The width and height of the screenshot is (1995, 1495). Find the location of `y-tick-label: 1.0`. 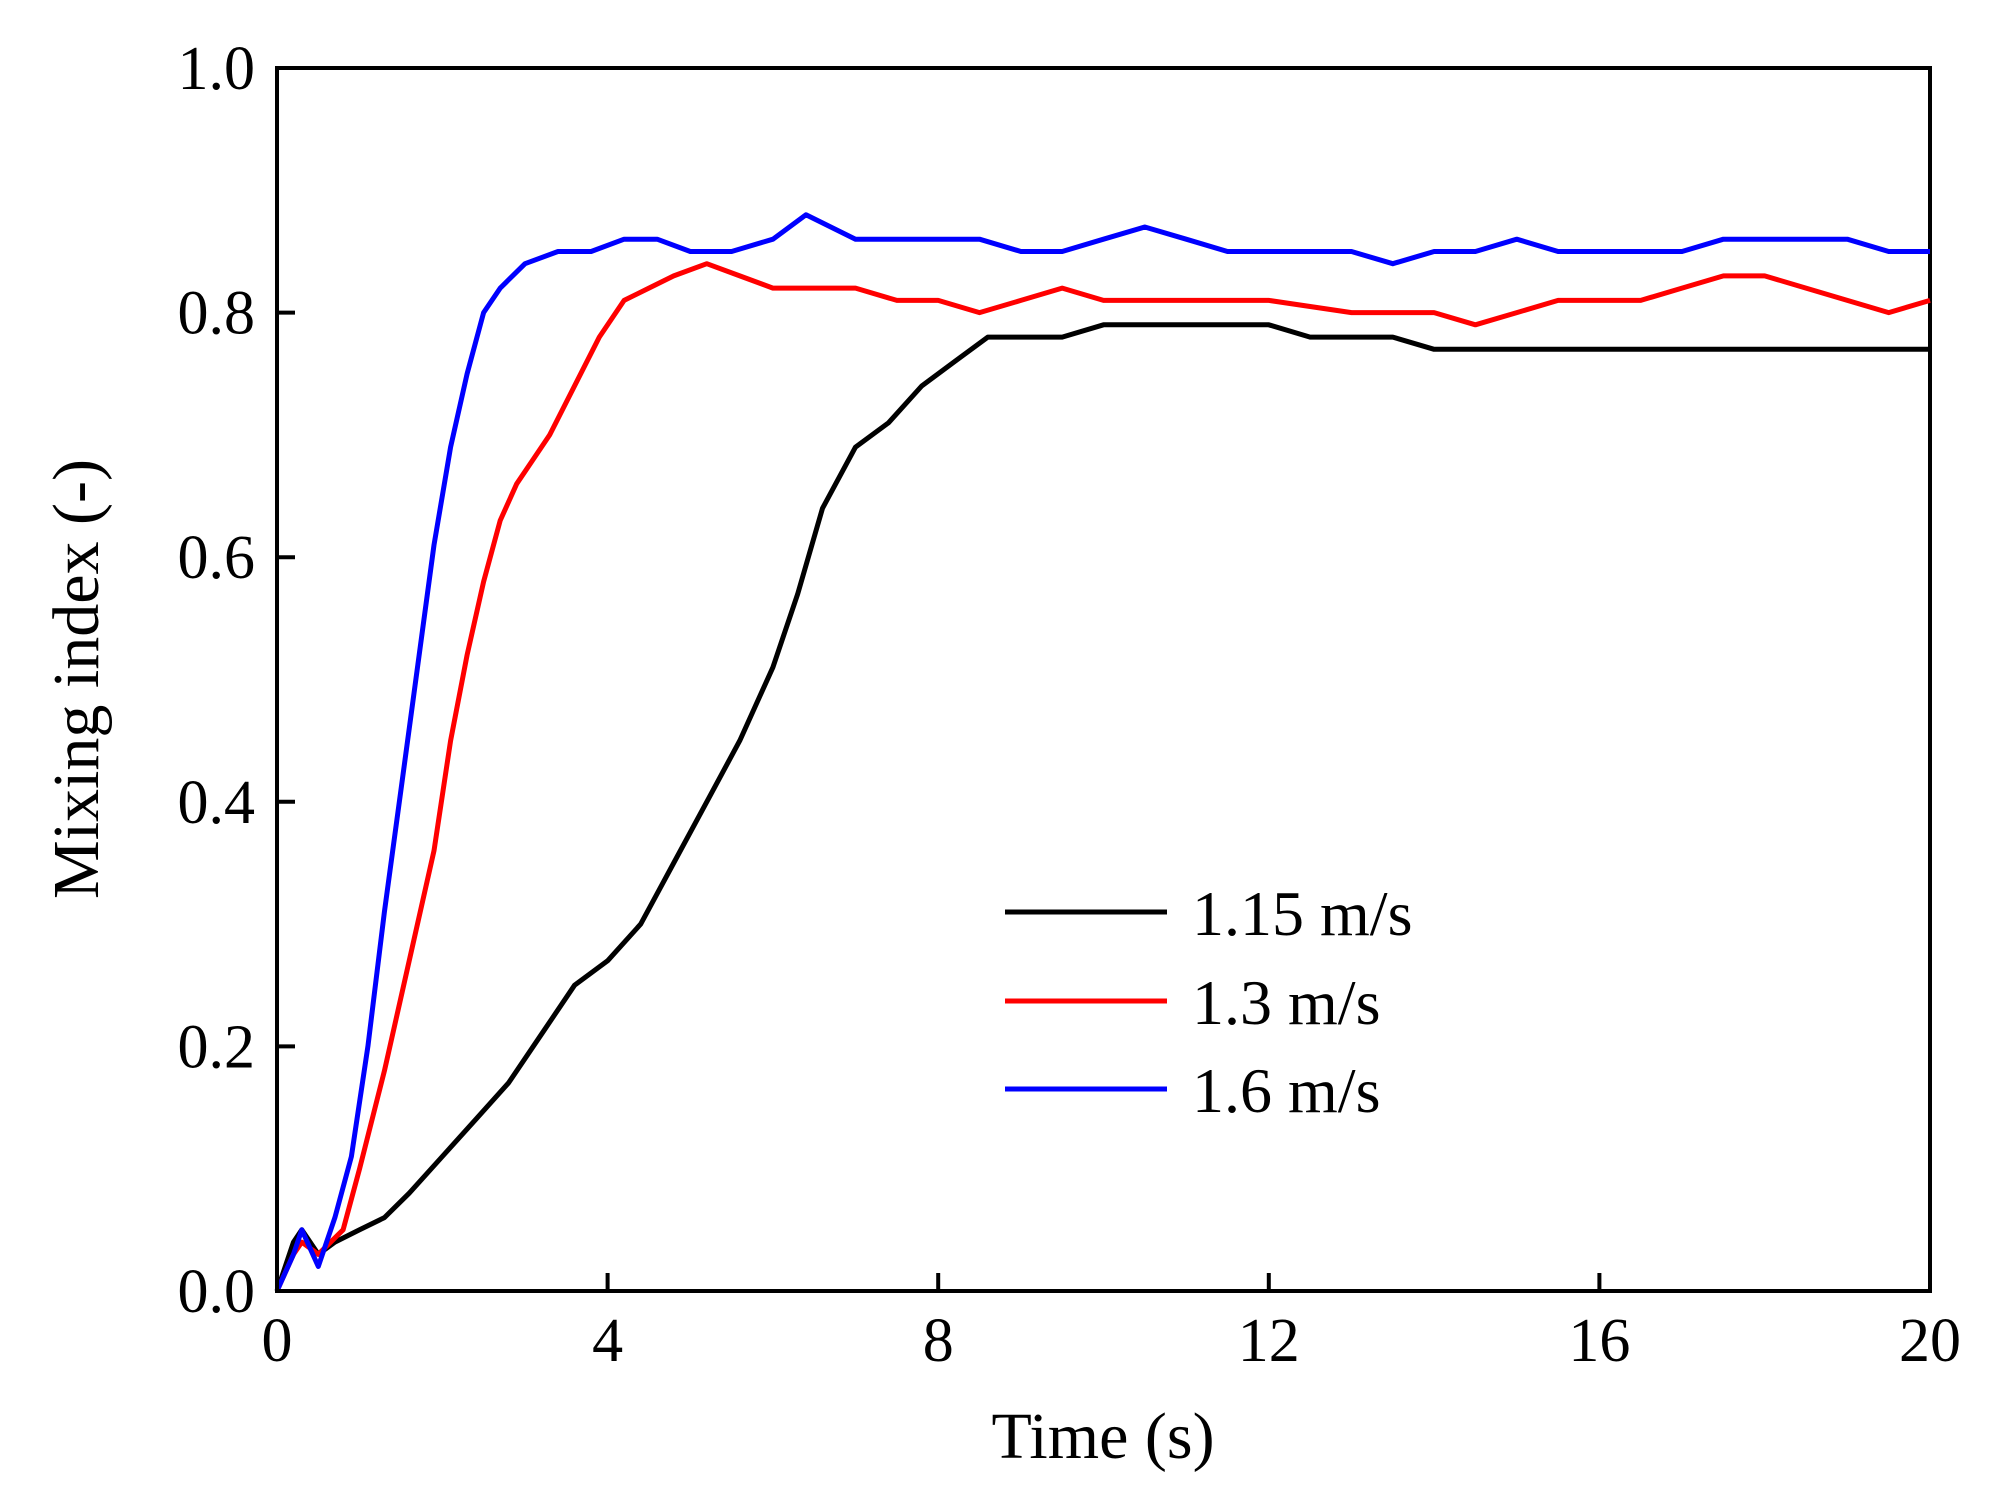

y-tick-label: 1.0 is located at coordinates (217, 69).